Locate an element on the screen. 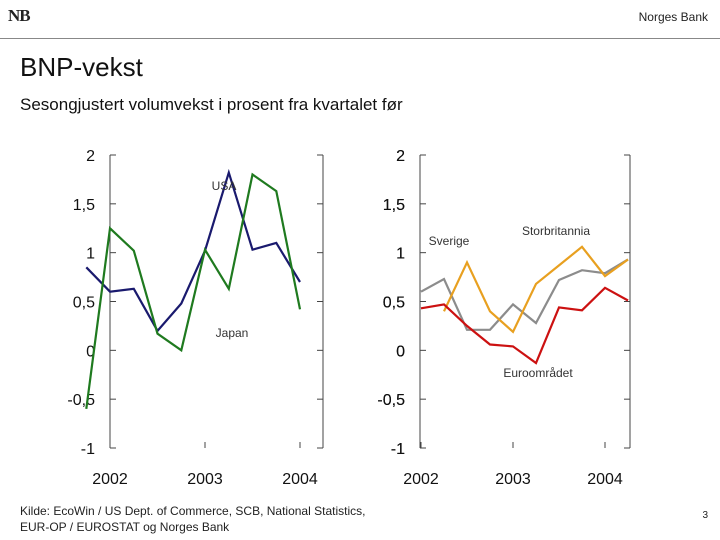 Image resolution: width=720 pixels, height=540 pixels. y-tick-label-right: -1 is located at coordinates (398, 449).